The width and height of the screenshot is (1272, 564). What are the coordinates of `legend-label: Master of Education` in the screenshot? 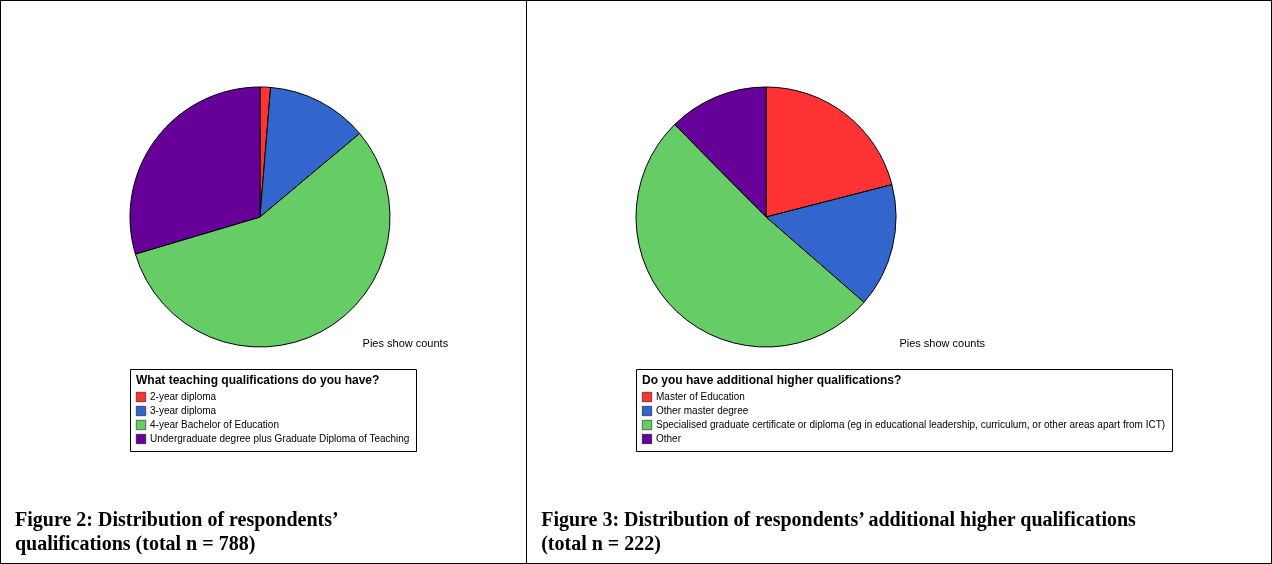 It's located at (701, 396).